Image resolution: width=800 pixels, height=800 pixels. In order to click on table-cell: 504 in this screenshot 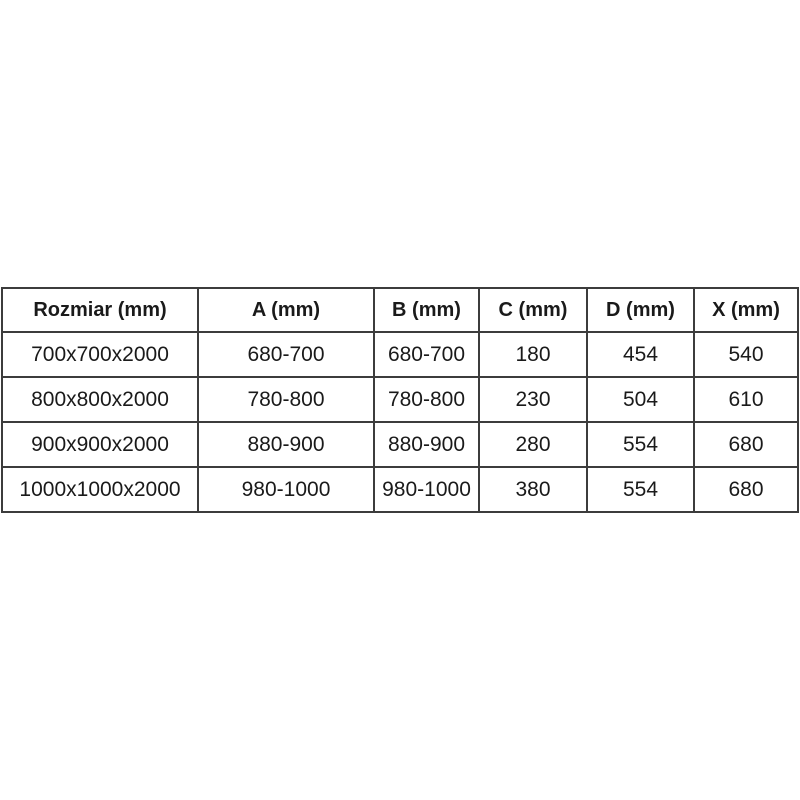, I will do `click(640, 399)`.